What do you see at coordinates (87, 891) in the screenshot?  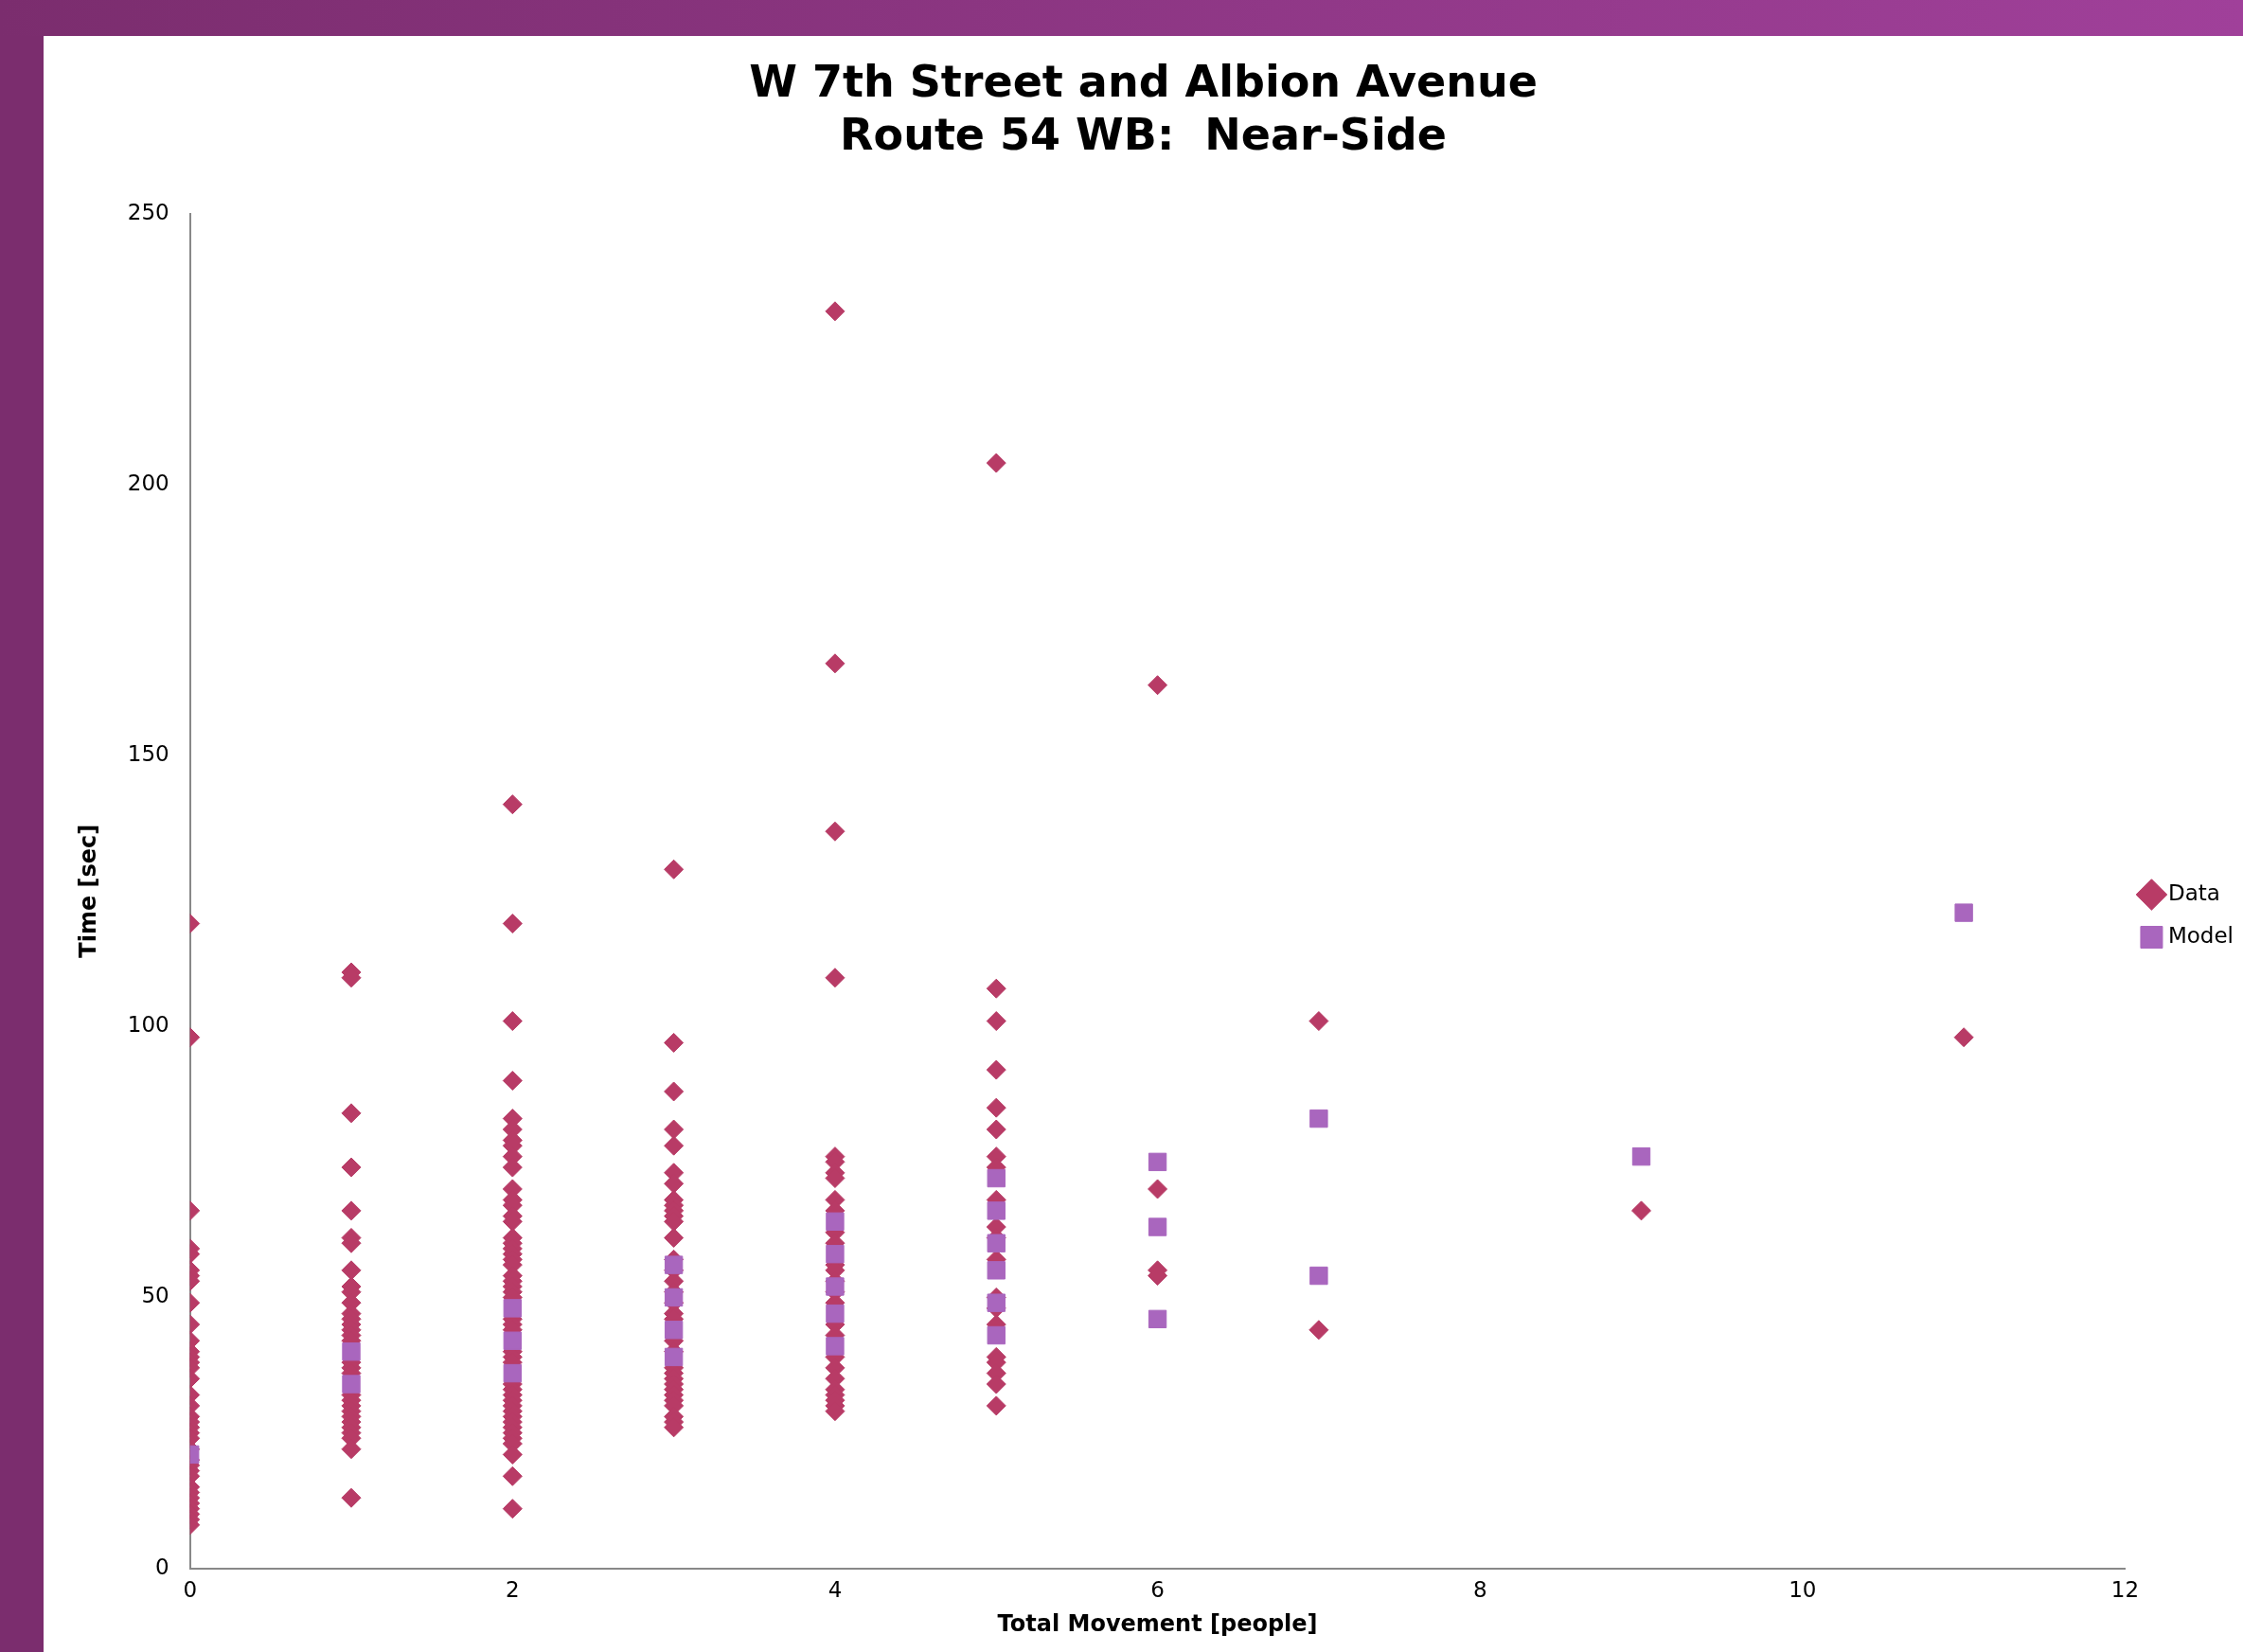 I see `y-axis-title: Time [sec]` at bounding box center [87, 891].